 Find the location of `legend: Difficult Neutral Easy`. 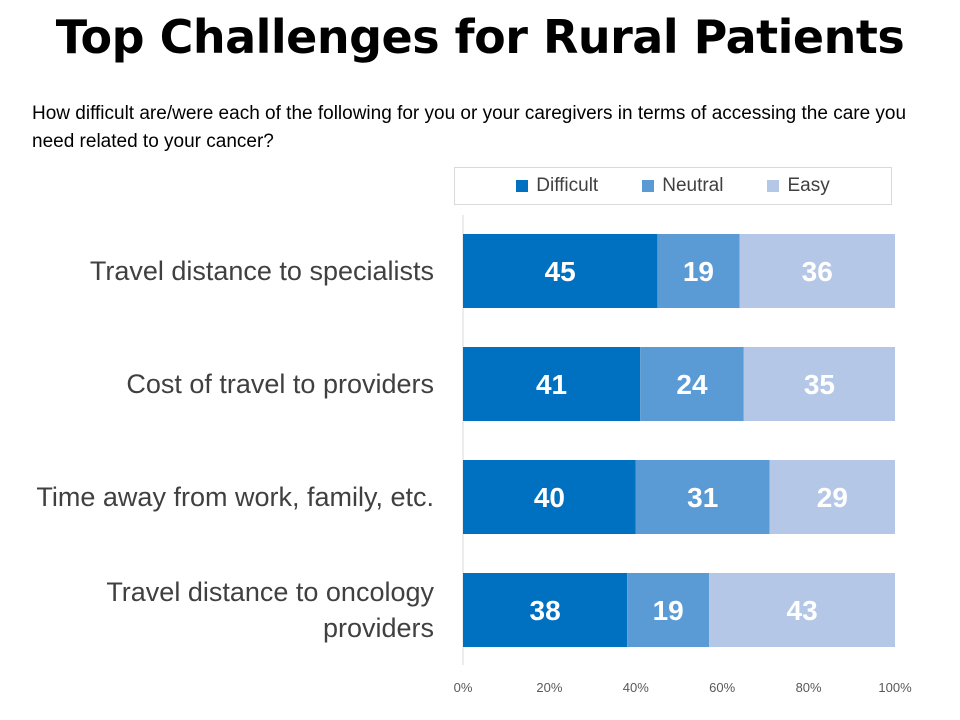

legend: Difficult Neutral Easy is located at coordinates (673, 186).